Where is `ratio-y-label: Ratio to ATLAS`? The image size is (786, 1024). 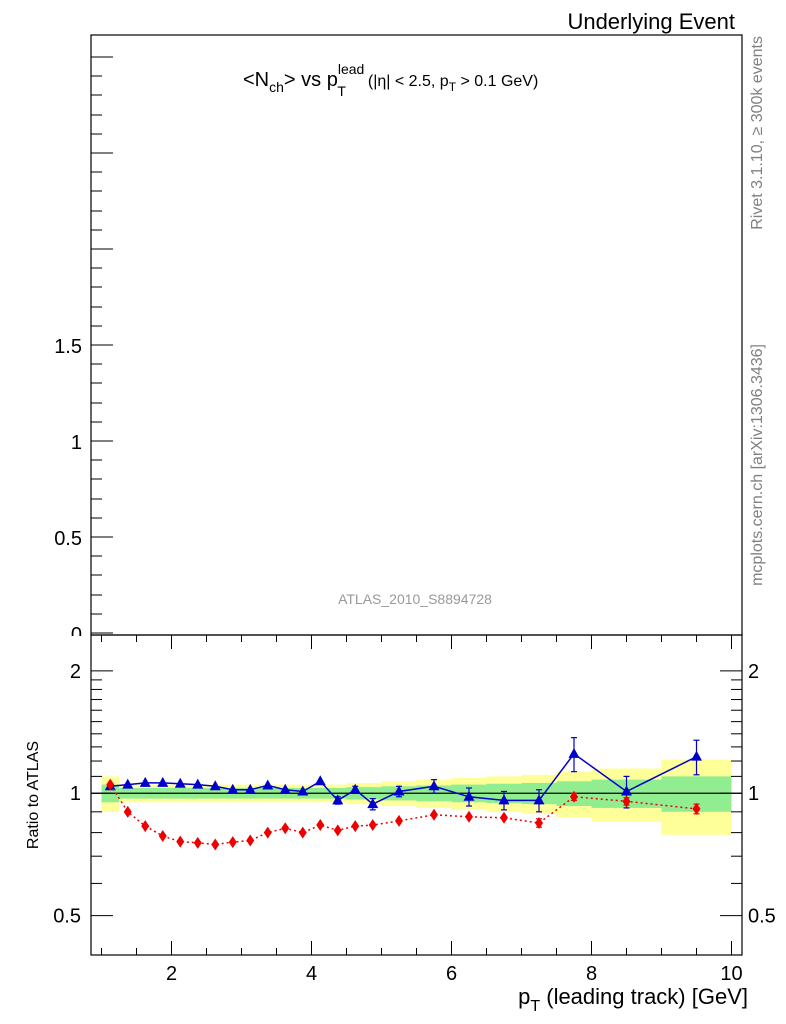 ratio-y-label: Ratio to ATLAS is located at coordinates (33, 795).